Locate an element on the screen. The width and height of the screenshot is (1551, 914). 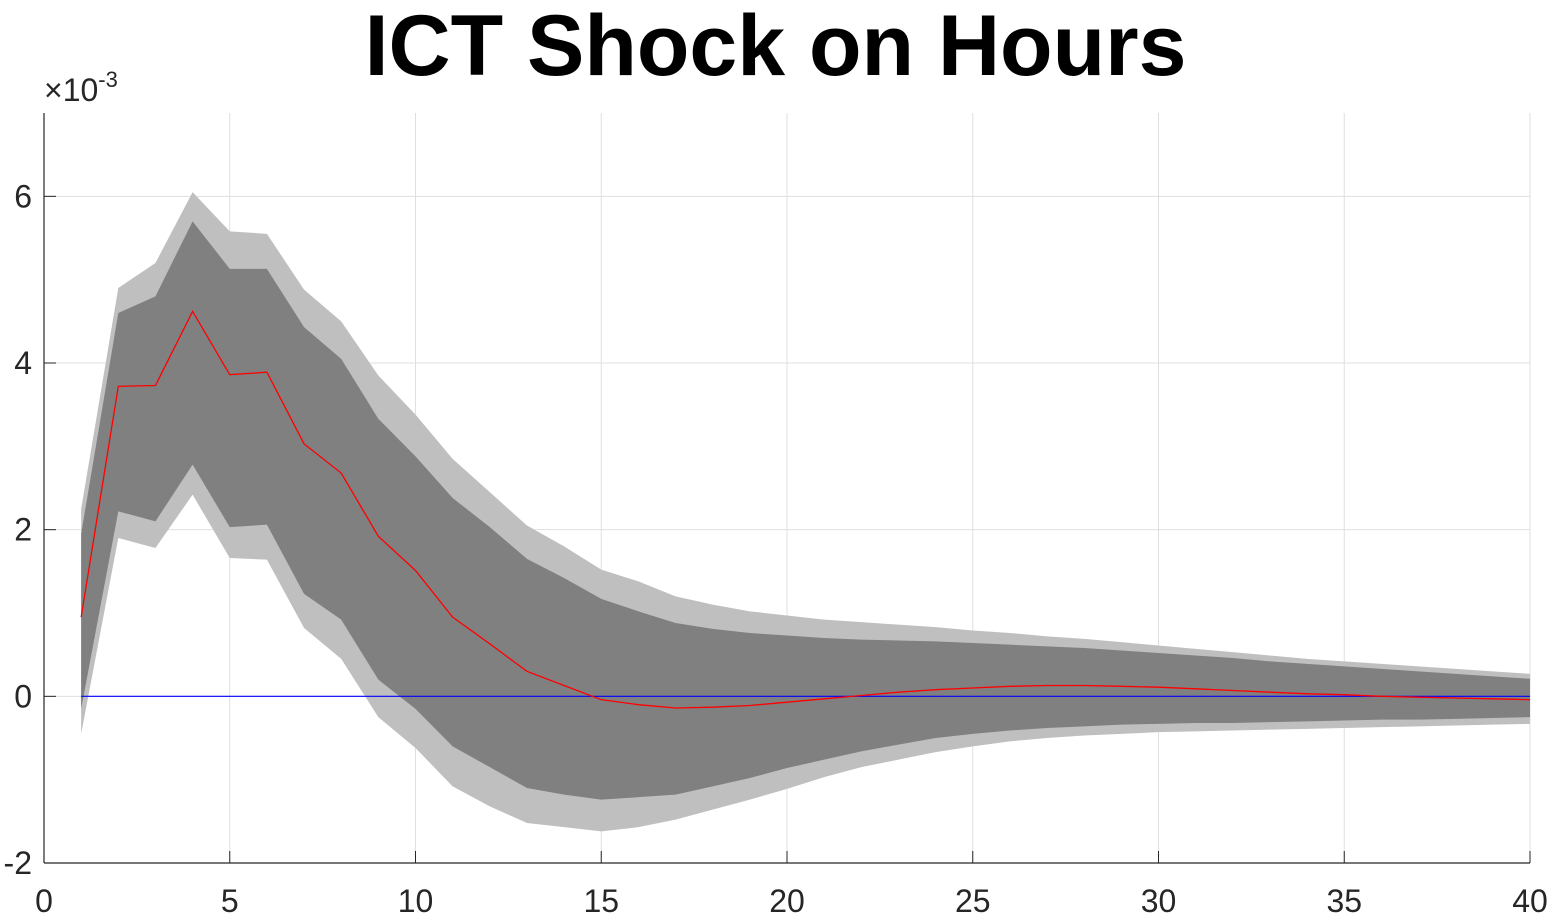
x-tick-label: 5 is located at coordinates (230, 898).